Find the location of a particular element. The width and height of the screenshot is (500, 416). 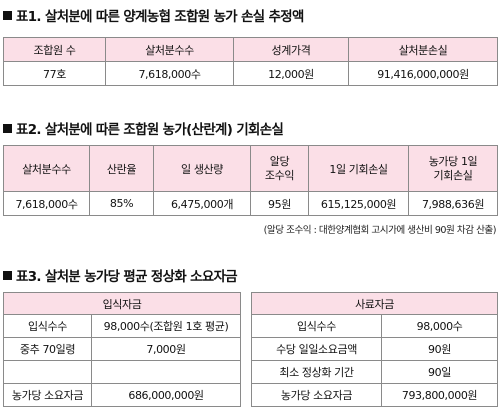

table3-right-row: 농가당 소요자금 793,800,000원 is located at coordinates (375, 395).